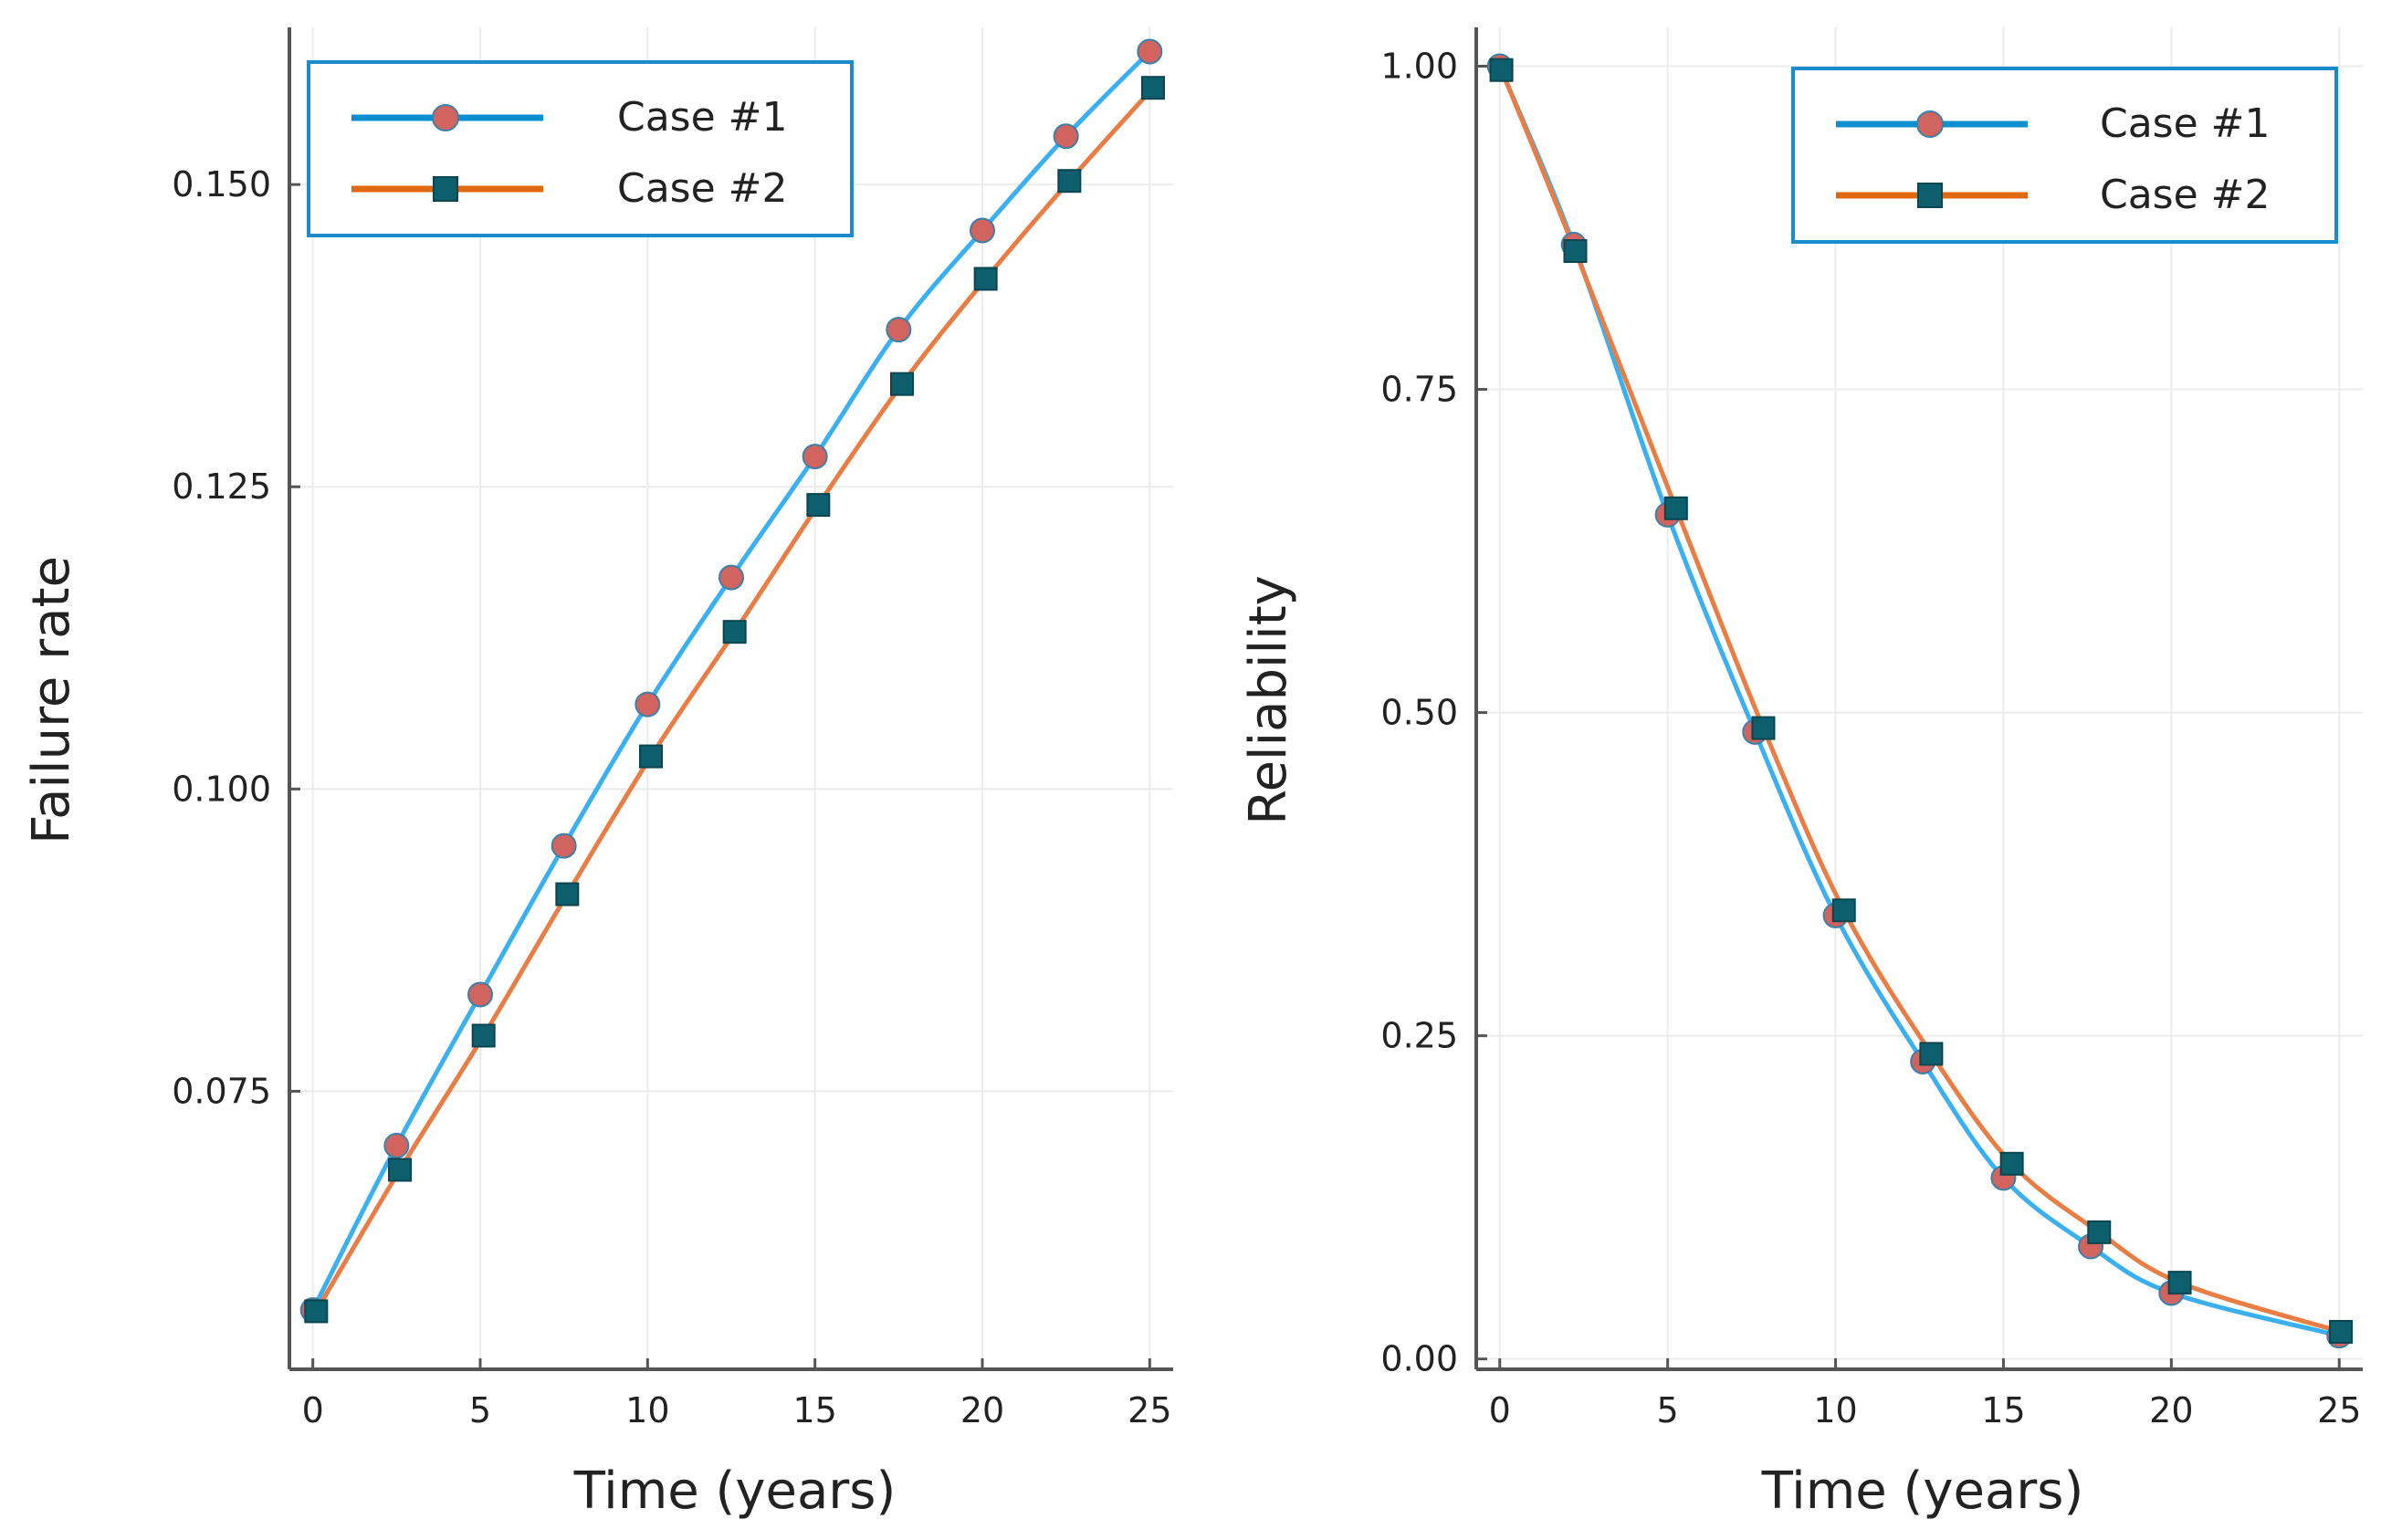 The image size is (2381, 1540). I want to click on reliability-y-tick-label: 1.00, so click(1419, 66).